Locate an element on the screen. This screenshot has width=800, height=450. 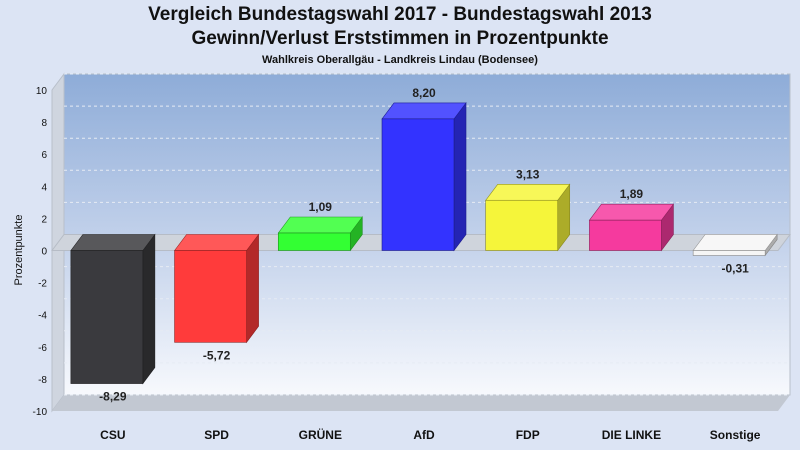
bar-afd is located at coordinates (424, 176).